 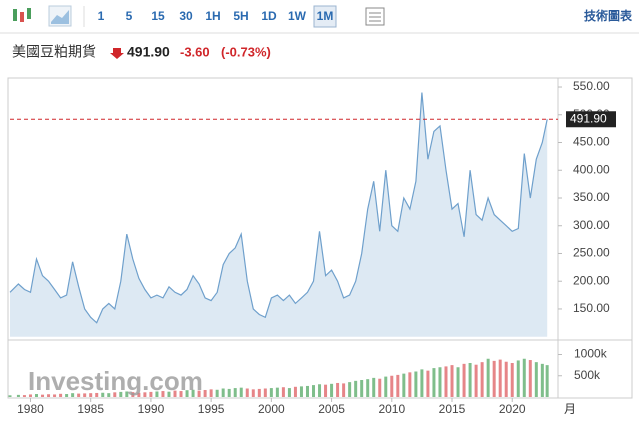 What do you see at coordinates (591, 354) in the screenshot?
I see `volume-tick-label: 1000k` at bounding box center [591, 354].